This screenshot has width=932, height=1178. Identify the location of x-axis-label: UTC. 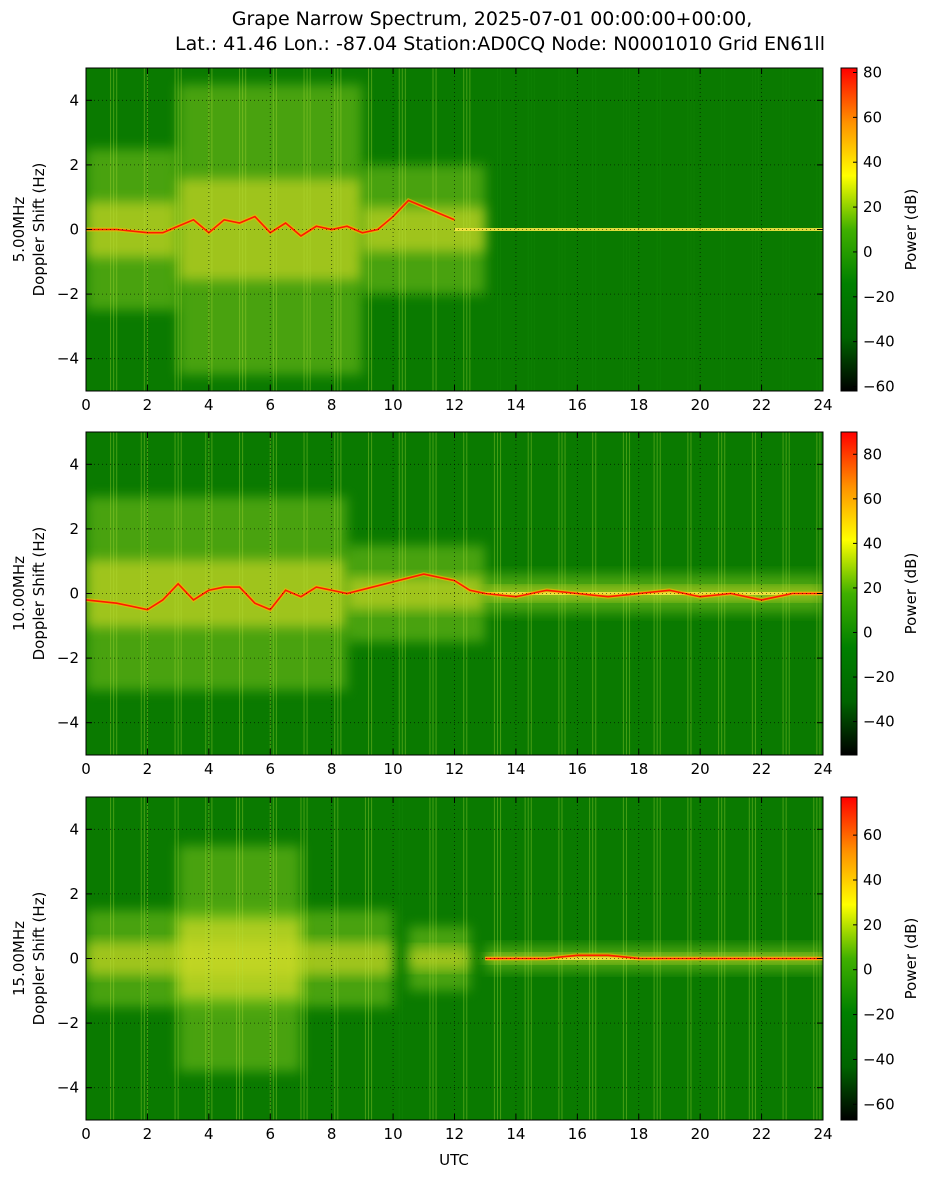
(454, 1160).